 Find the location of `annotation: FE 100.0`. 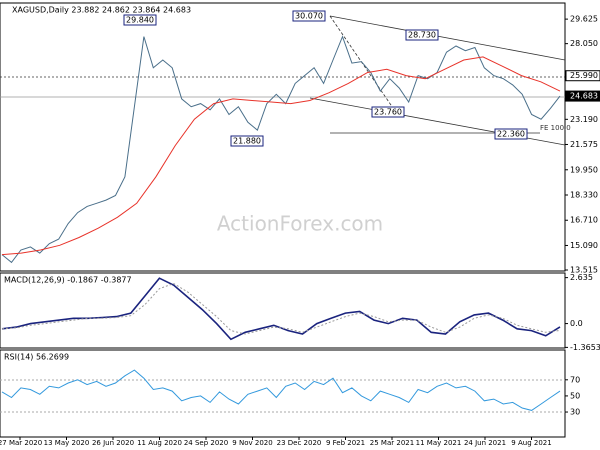

annotation: FE 100.0 is located at coordinates (555, 128).